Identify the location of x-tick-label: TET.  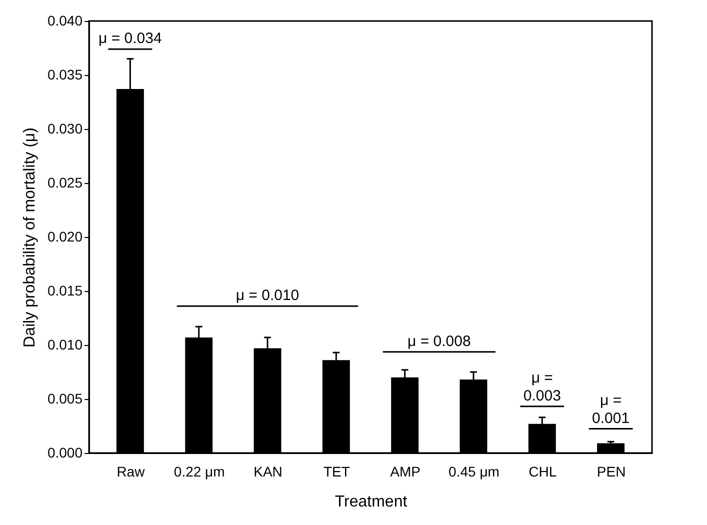
(336, 472).